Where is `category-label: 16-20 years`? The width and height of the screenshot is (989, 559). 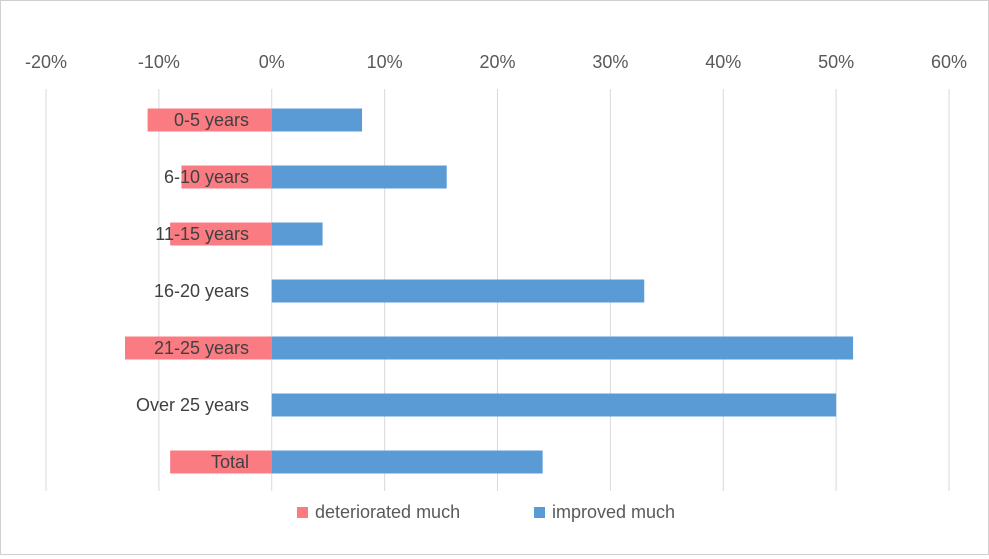
category-label: 16-20 years is located at coordinates (201, 291).